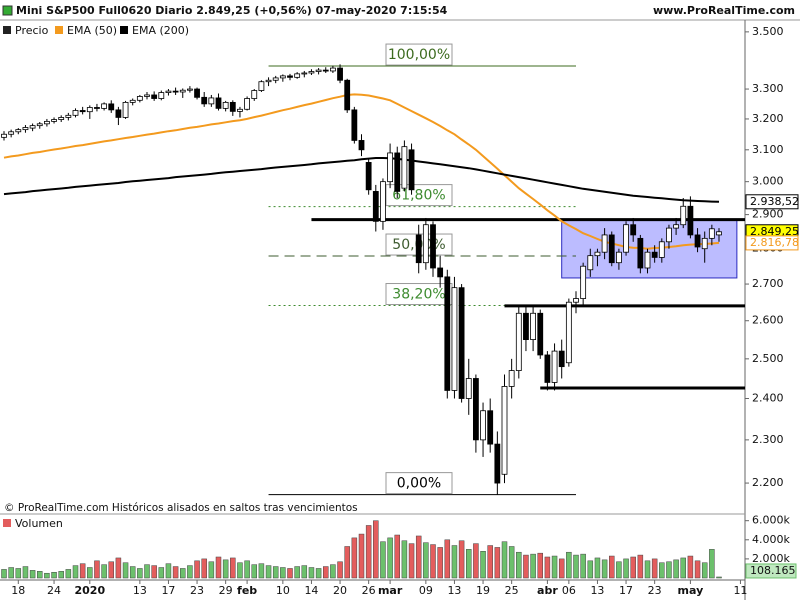  Describe the element at coordinates (54, 590) in the screenshot. I see `x-tick-label: 24` at that location.